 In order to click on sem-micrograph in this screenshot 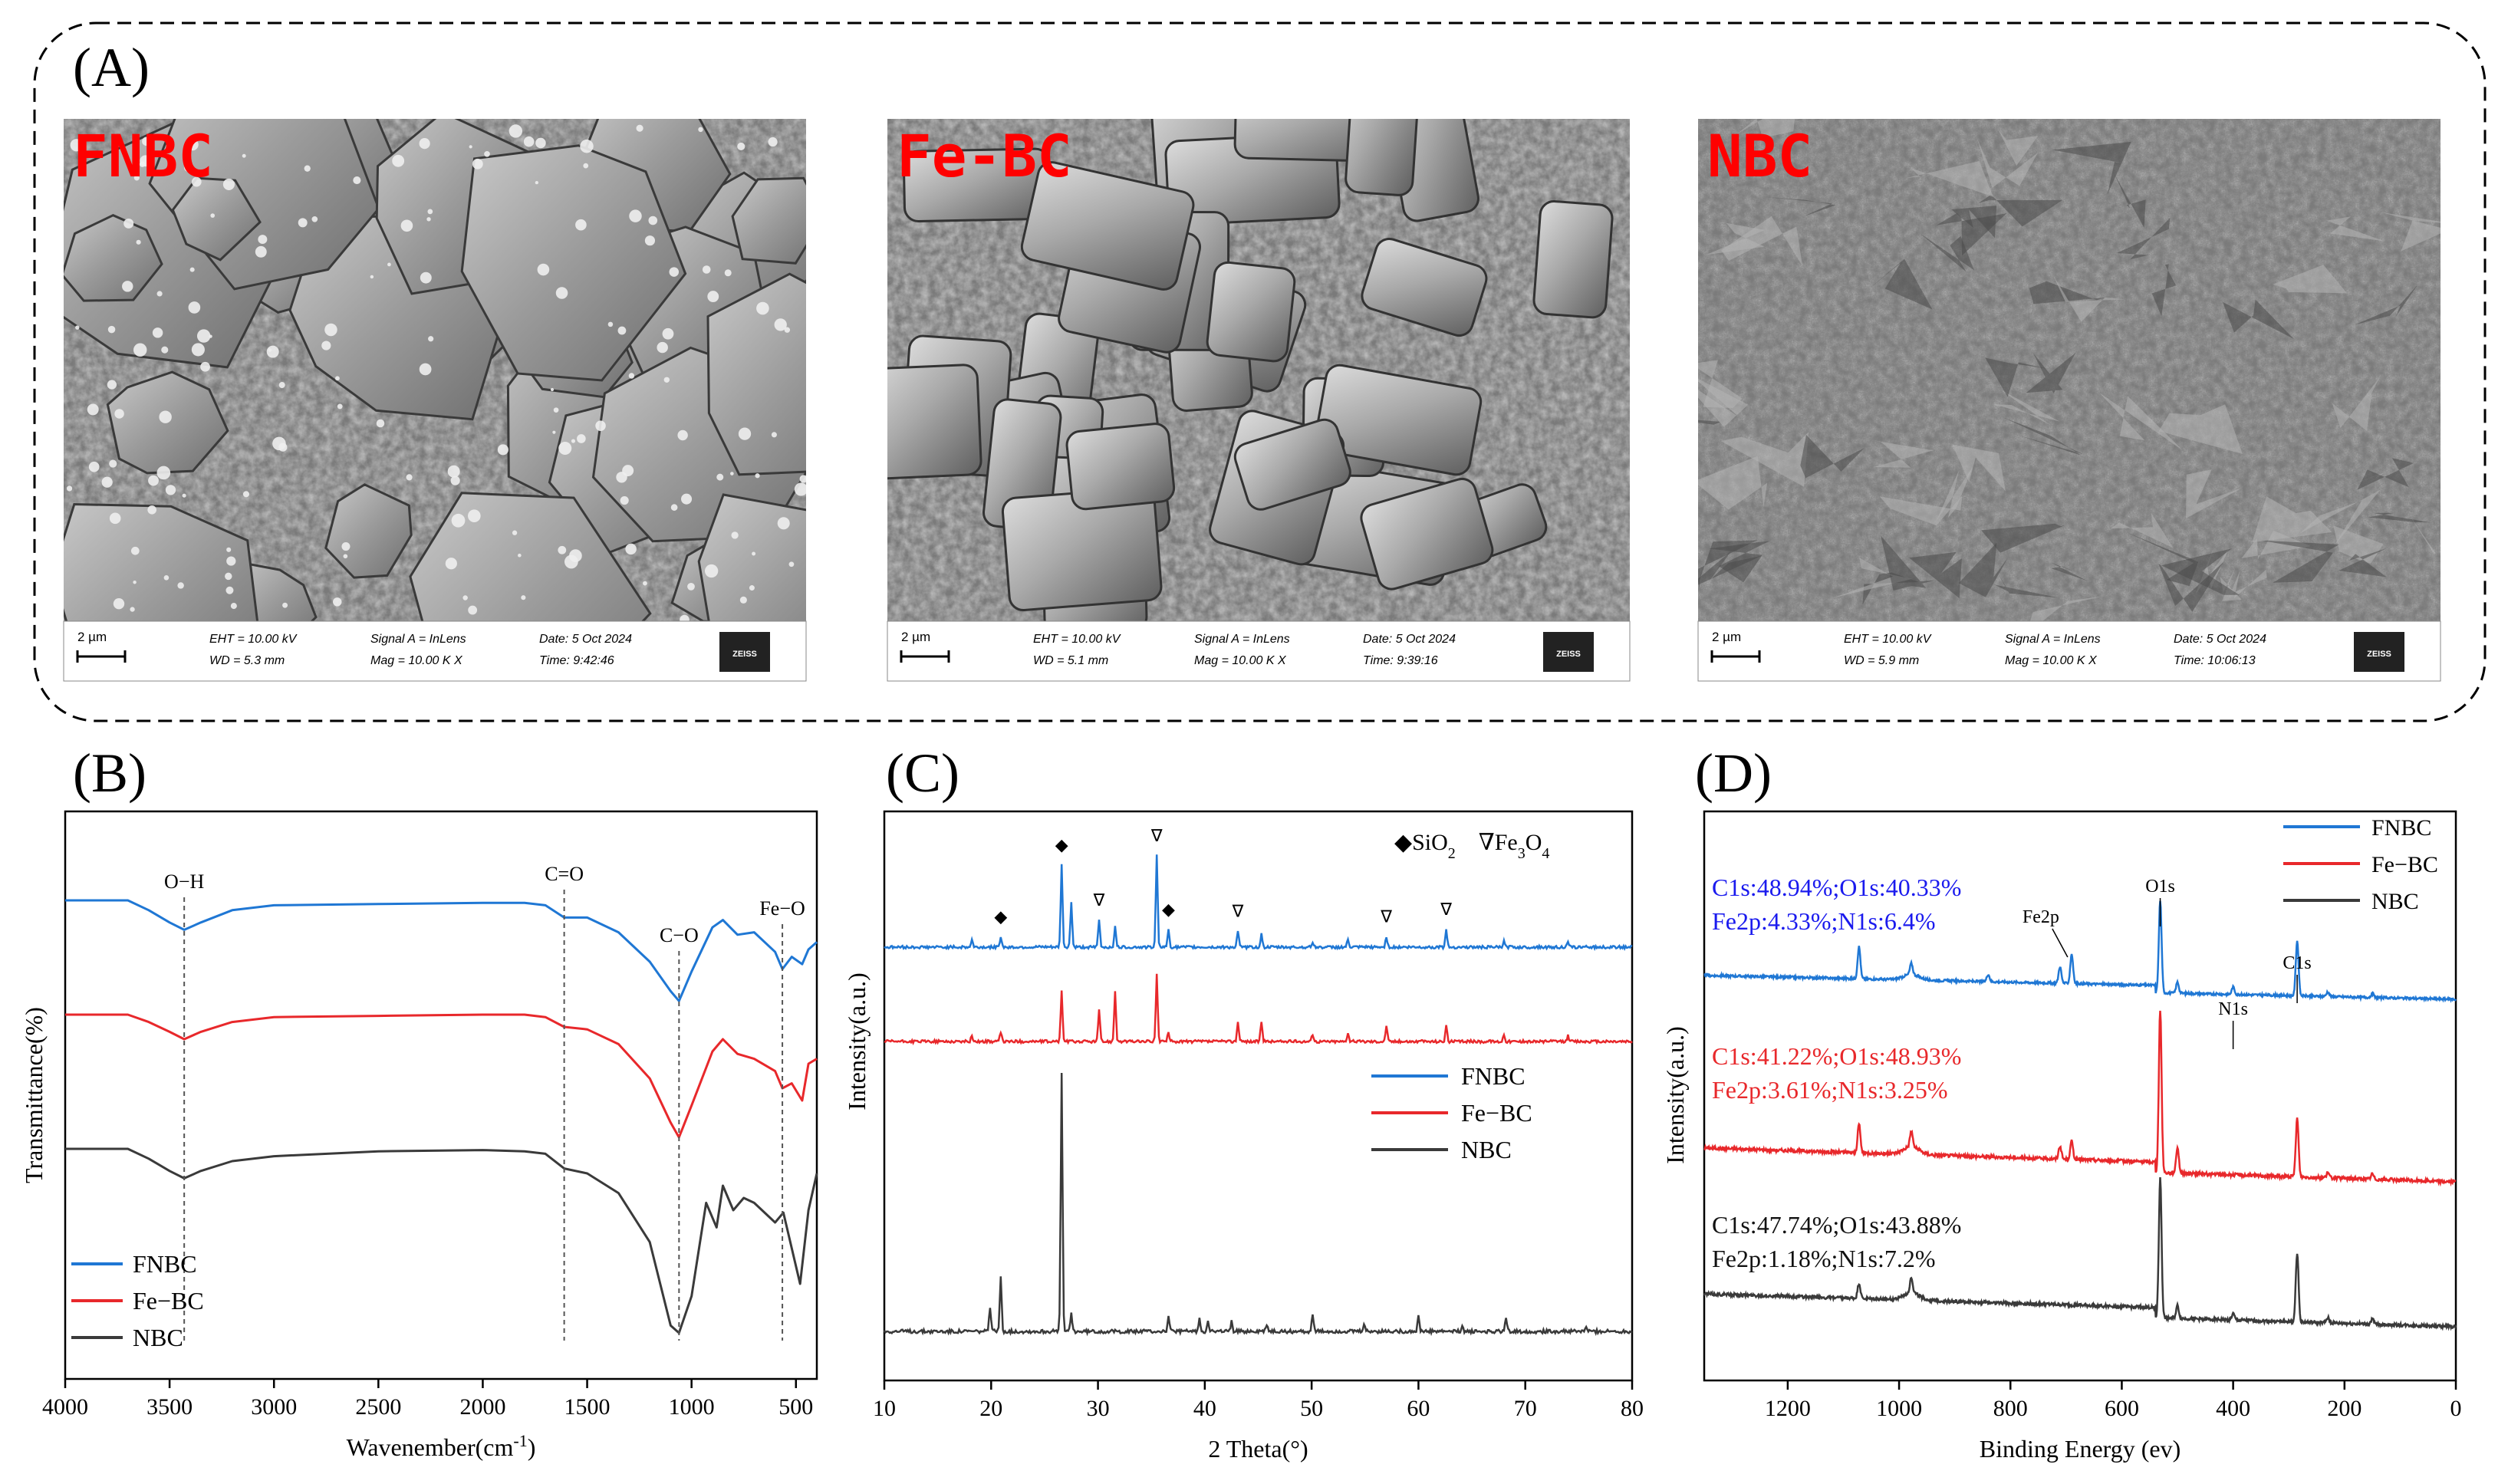, I will do `click(435, 370)`.